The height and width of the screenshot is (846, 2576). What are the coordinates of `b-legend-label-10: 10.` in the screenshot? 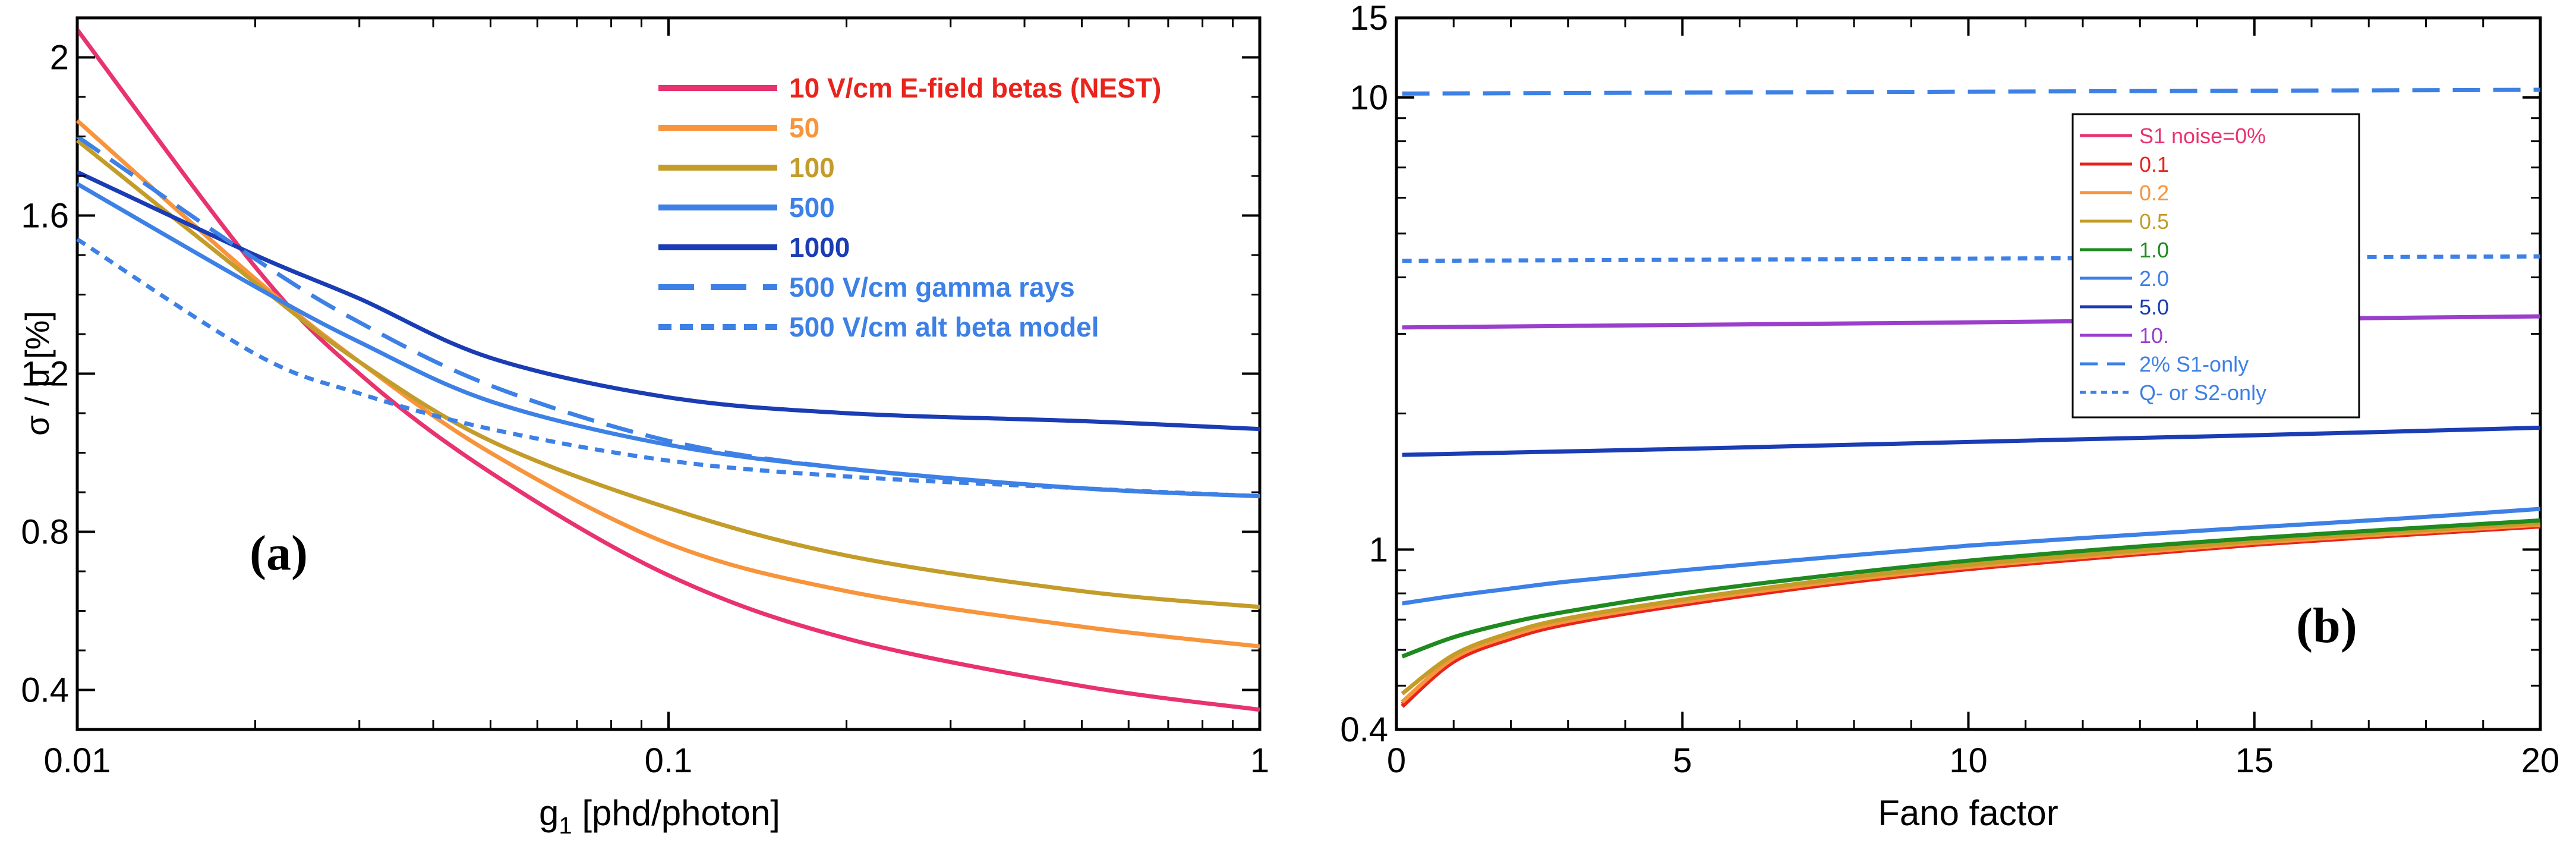 It's located at (2154, 335).